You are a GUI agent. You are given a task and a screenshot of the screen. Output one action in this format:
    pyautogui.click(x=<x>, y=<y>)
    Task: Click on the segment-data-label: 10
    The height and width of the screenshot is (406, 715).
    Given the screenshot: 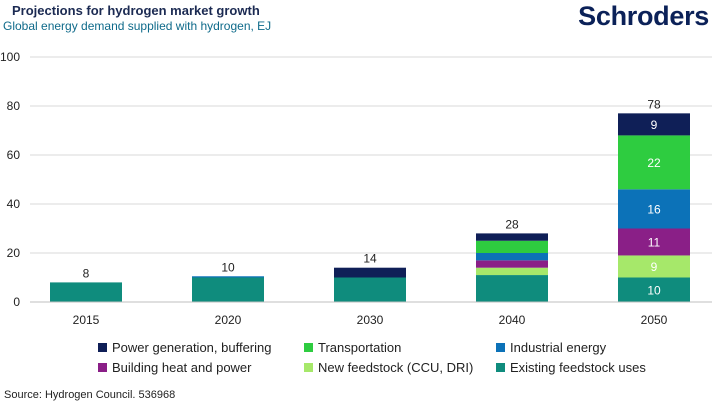 What is the action you would take?
    pyautogui.click(x=654, y=290)
    